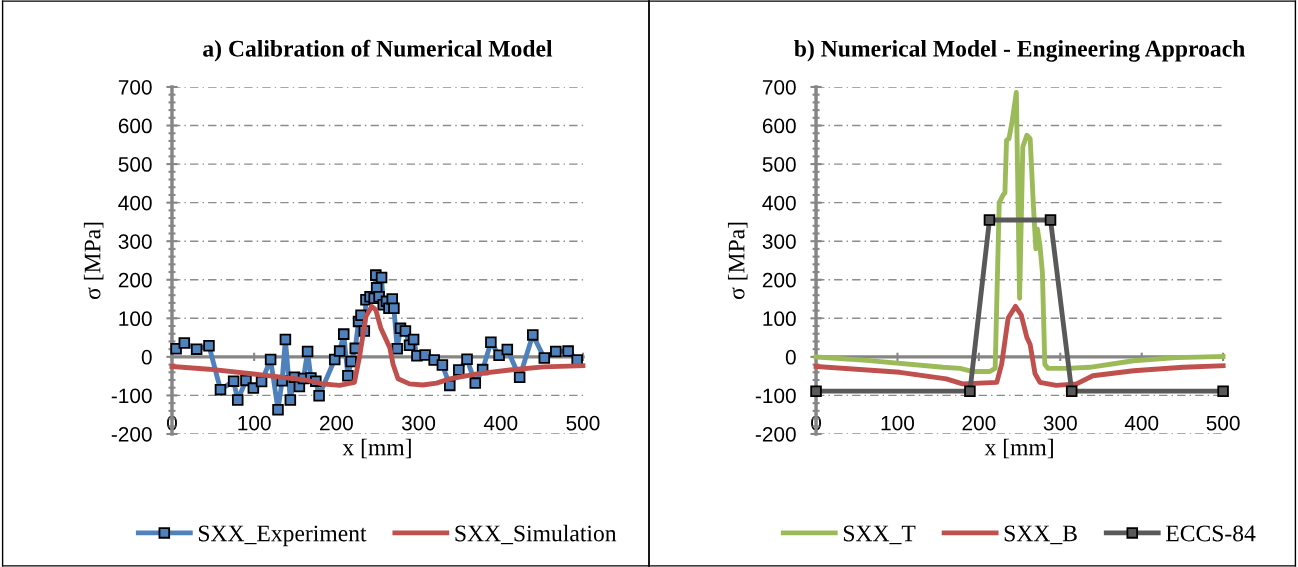  I want to click on legend-label: ECCS-84, so click(1211, 533).